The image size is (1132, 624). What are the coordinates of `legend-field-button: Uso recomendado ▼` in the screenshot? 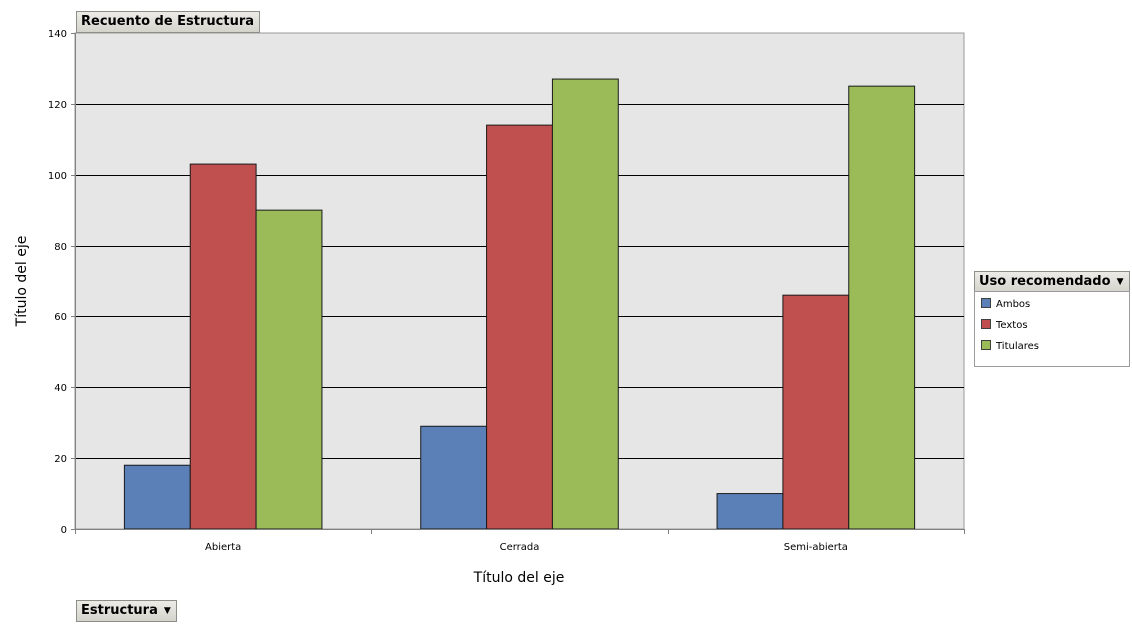 It's located at (1052, 282).